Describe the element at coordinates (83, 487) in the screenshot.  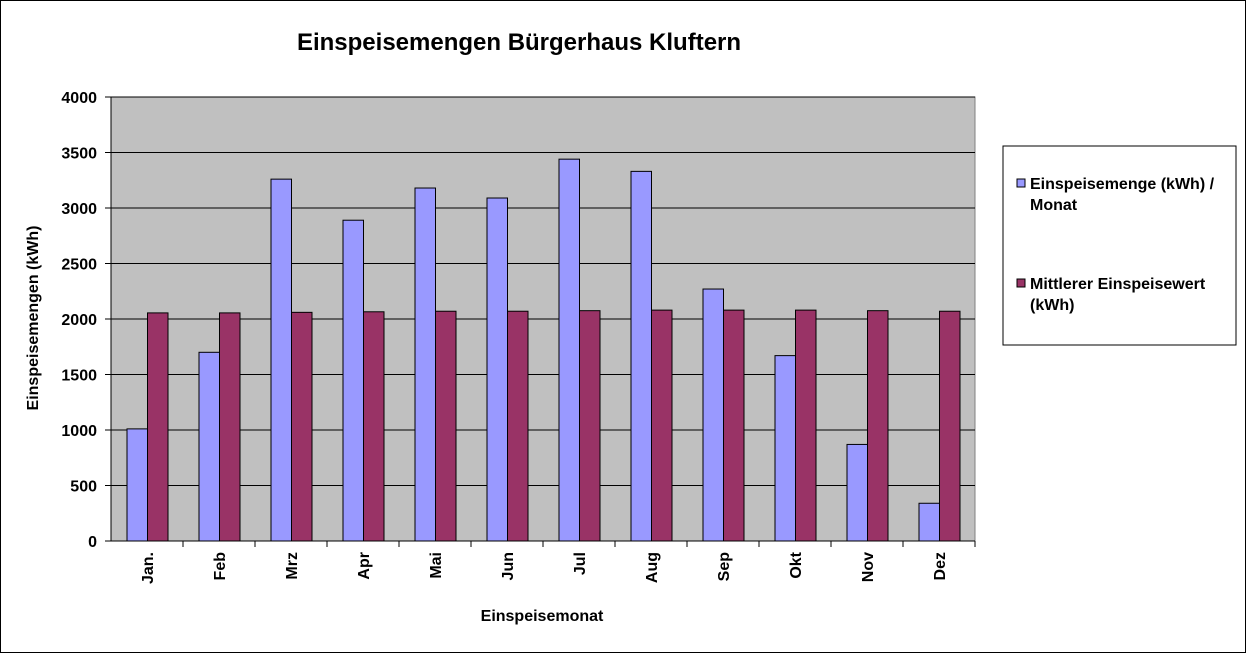
I see `y-tick-label: 500` at that location.